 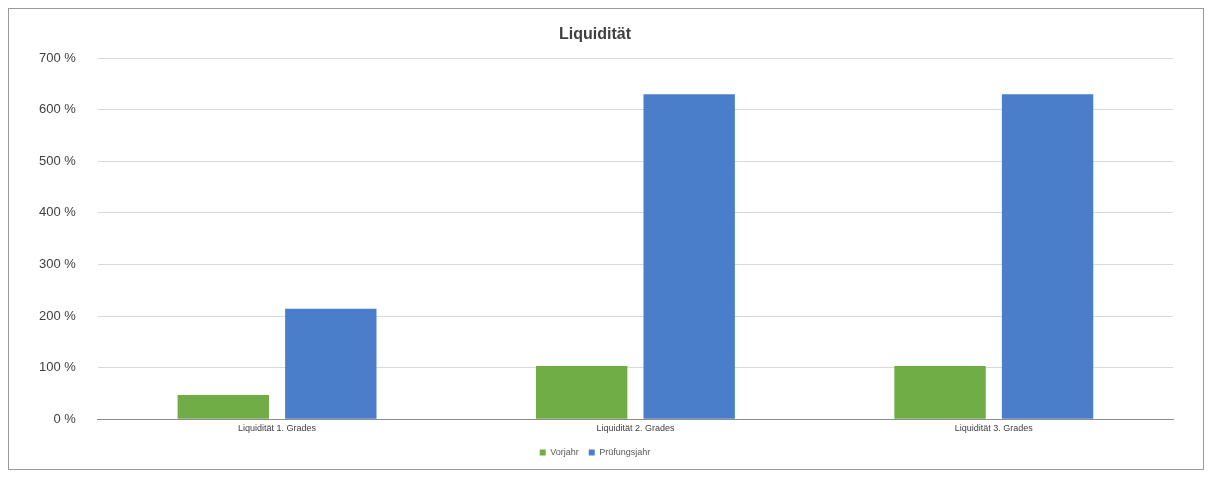 What do you see at coordinates (635, 428) in the screenshot?
I see `x-tick-label: Liquidität 2. Grades` at bounding box center [635, 428].